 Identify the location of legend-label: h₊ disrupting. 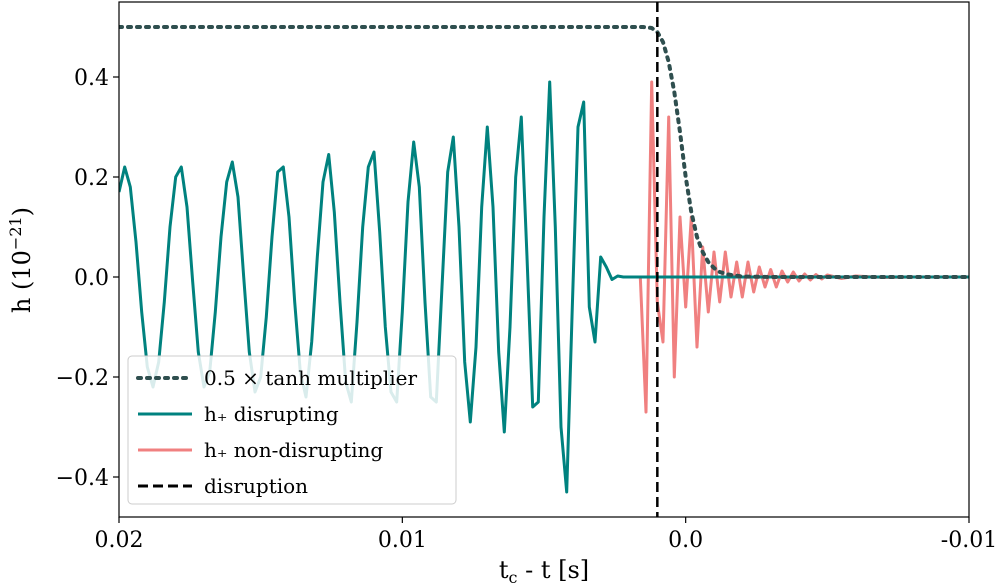
(271, 414).